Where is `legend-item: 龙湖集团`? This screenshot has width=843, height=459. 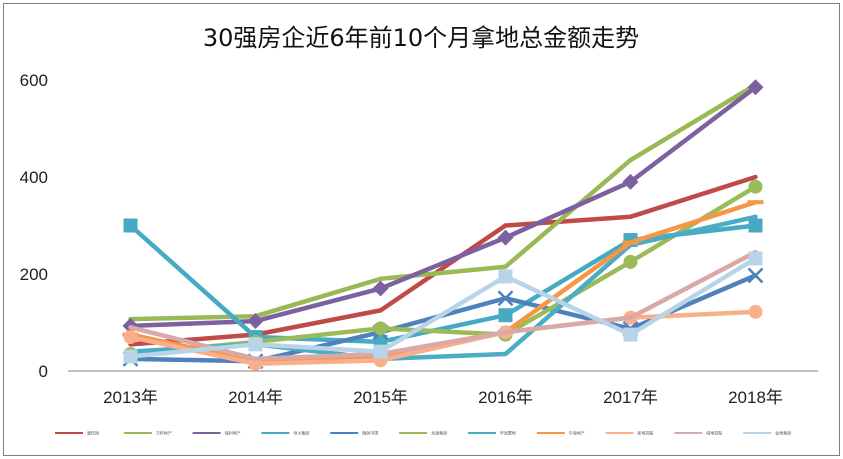 legend-item: 龙湖集团 is located at coordinates (423, 433).